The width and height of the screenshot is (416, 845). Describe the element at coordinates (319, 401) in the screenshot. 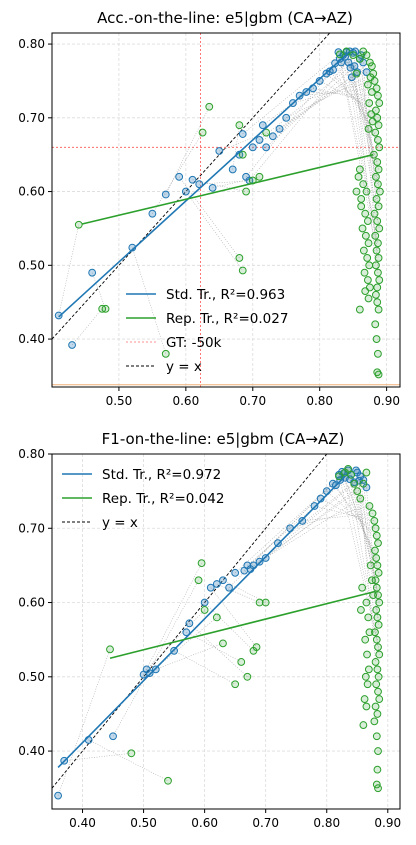

I see `x-tick-label: 0.80` at that location.